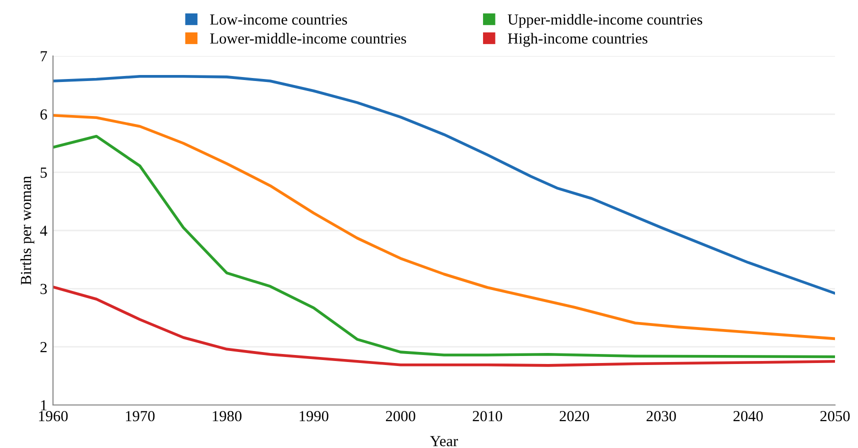 The image size is (858, 448). Describe the element at coordinates (140, 416) in the screenshot. I see `x-tick-label: 1970` at that location.